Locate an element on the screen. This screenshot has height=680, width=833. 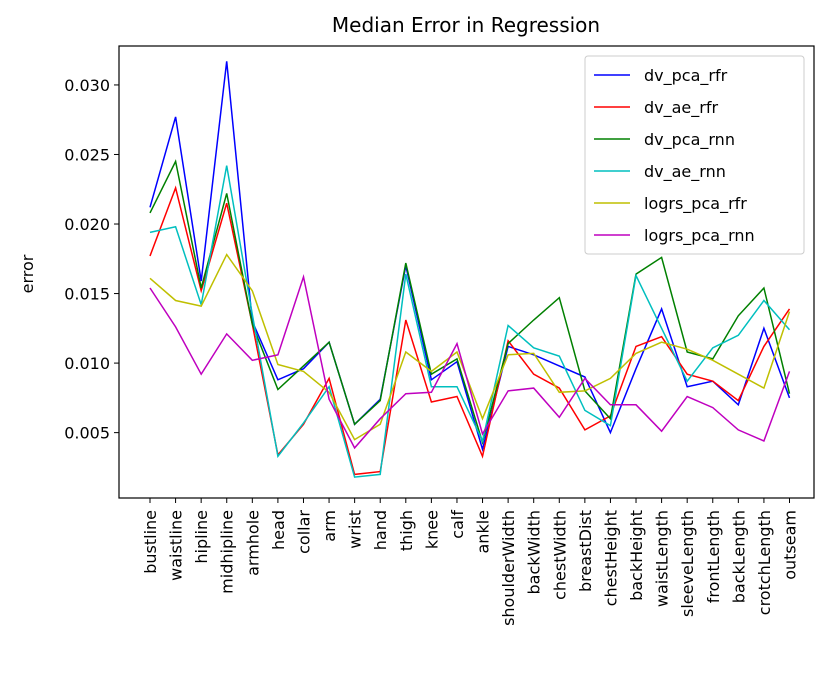
legend-label-dv_pca_rfr: dv_pca_rfr is located at coordinates (686, 76).